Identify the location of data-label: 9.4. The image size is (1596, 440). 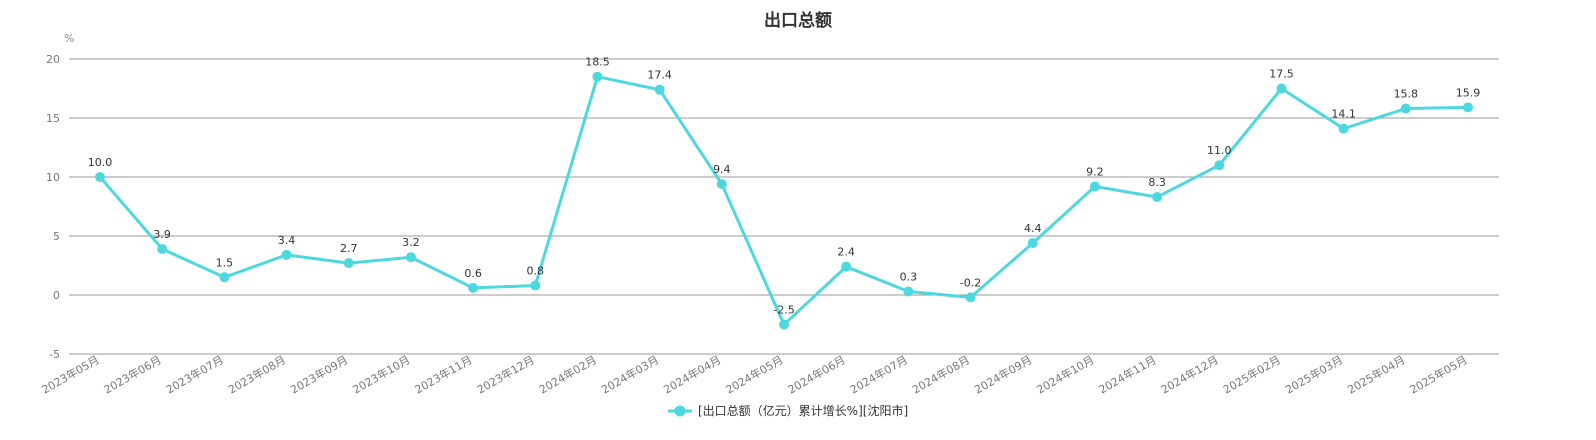
(722, 169).